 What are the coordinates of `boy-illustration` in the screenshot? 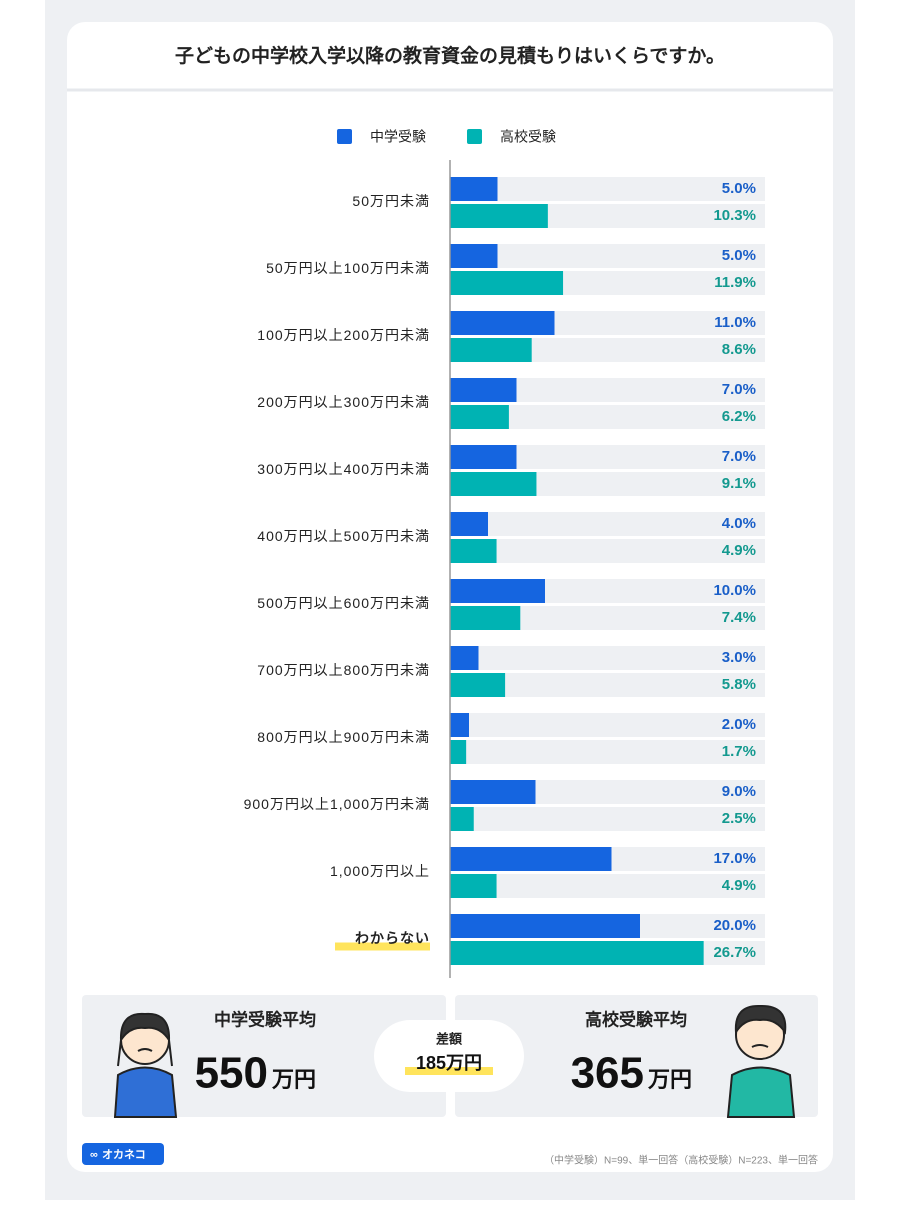 It's located at (761, 1061).